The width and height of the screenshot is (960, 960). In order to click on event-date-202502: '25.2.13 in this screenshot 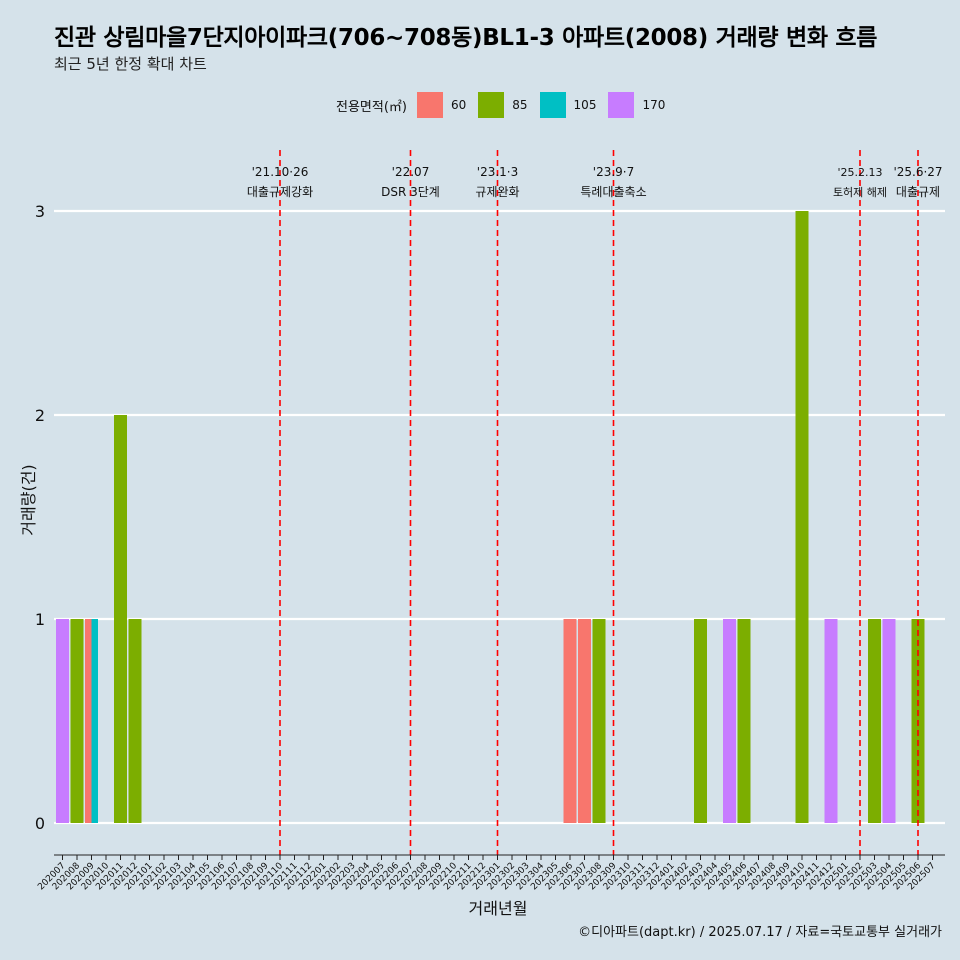, I will do `click(859, 172)`.